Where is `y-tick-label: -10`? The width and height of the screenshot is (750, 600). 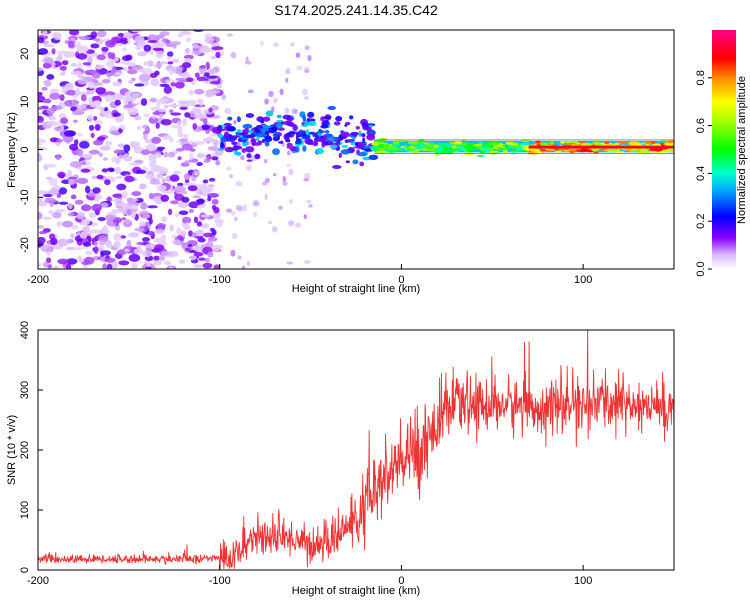 y-tick-label: -10 is located at coordinates (25, 197).